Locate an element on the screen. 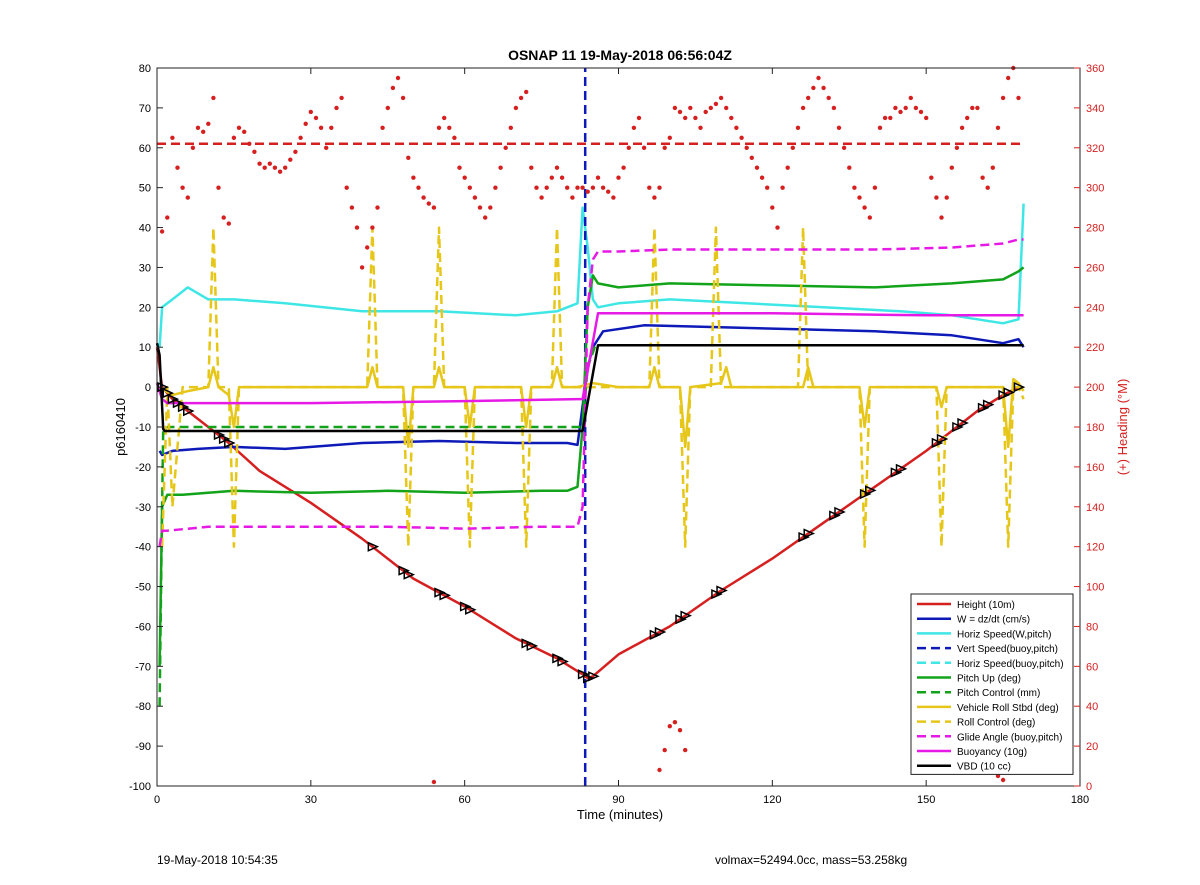 The width and height of the screenshot is (1200, 885). y2-tick-label: 40 is located at coordinates (1092, 707).